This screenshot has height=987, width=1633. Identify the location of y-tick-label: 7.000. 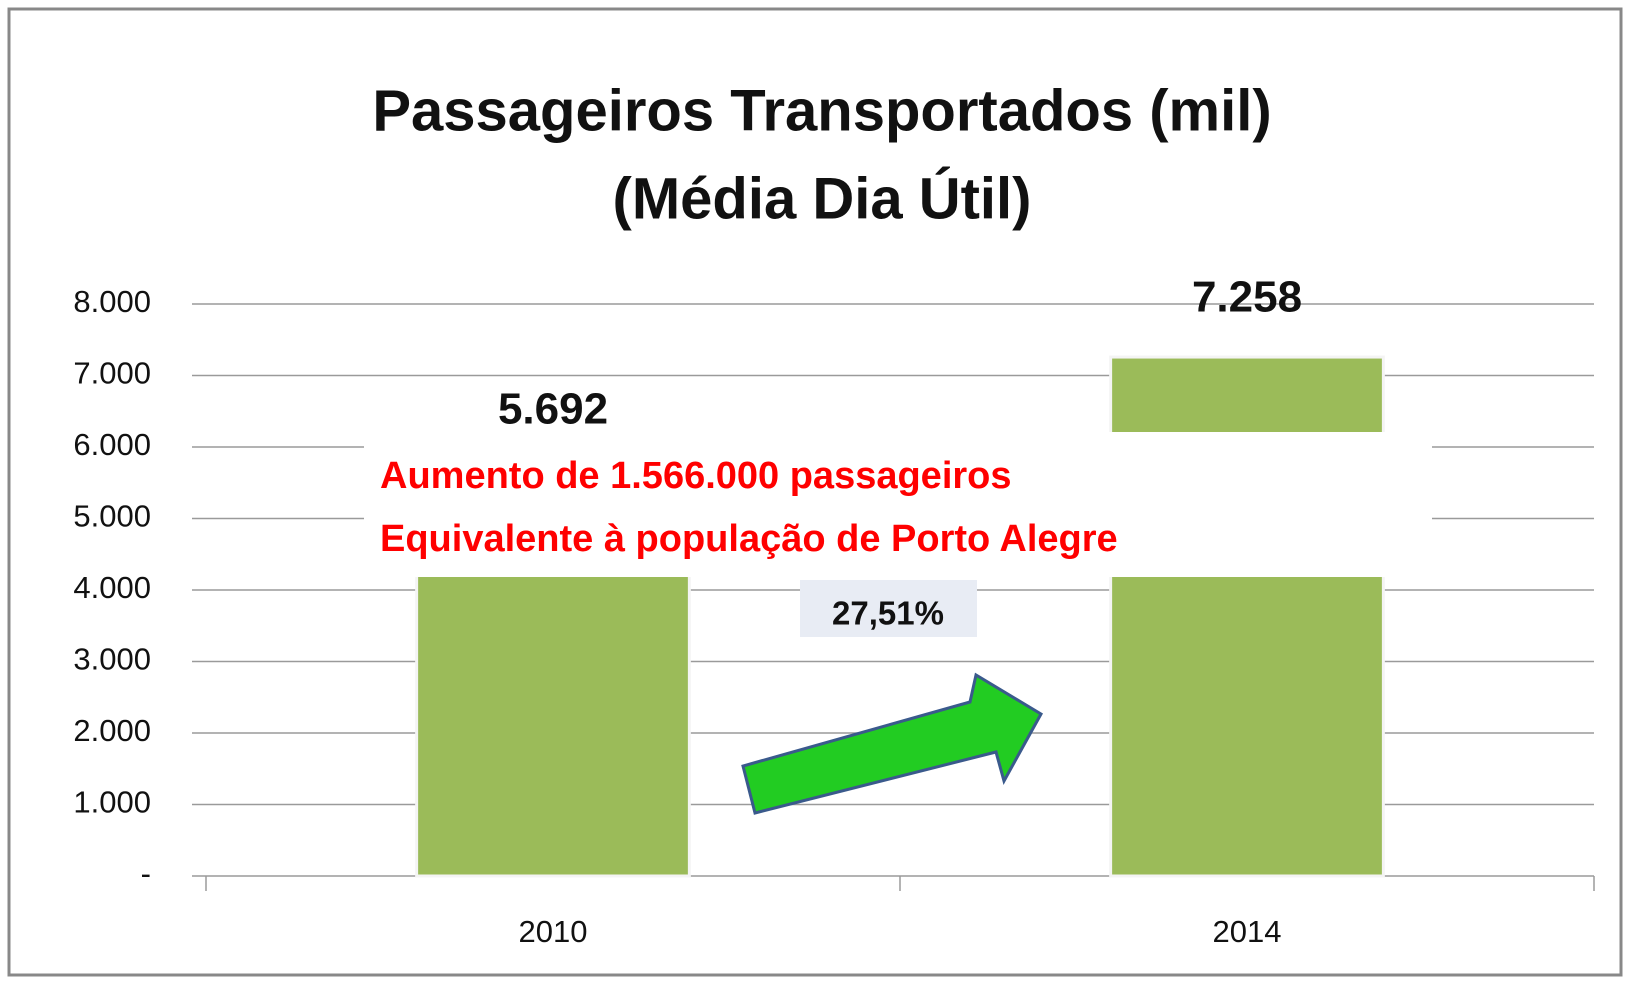
(112, 373).